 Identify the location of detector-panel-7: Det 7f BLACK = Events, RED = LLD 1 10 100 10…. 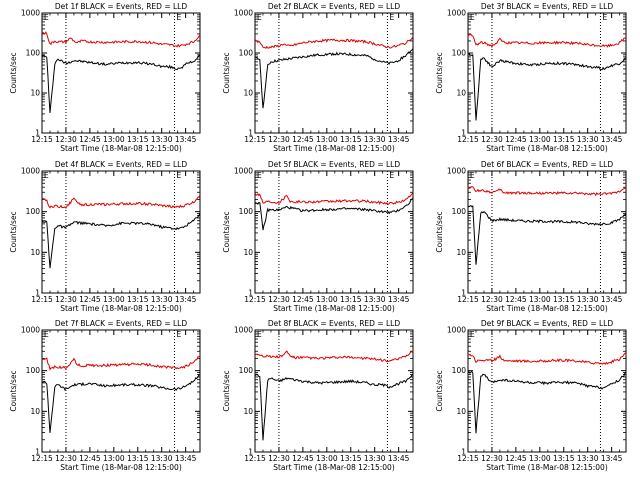
(105, 395).